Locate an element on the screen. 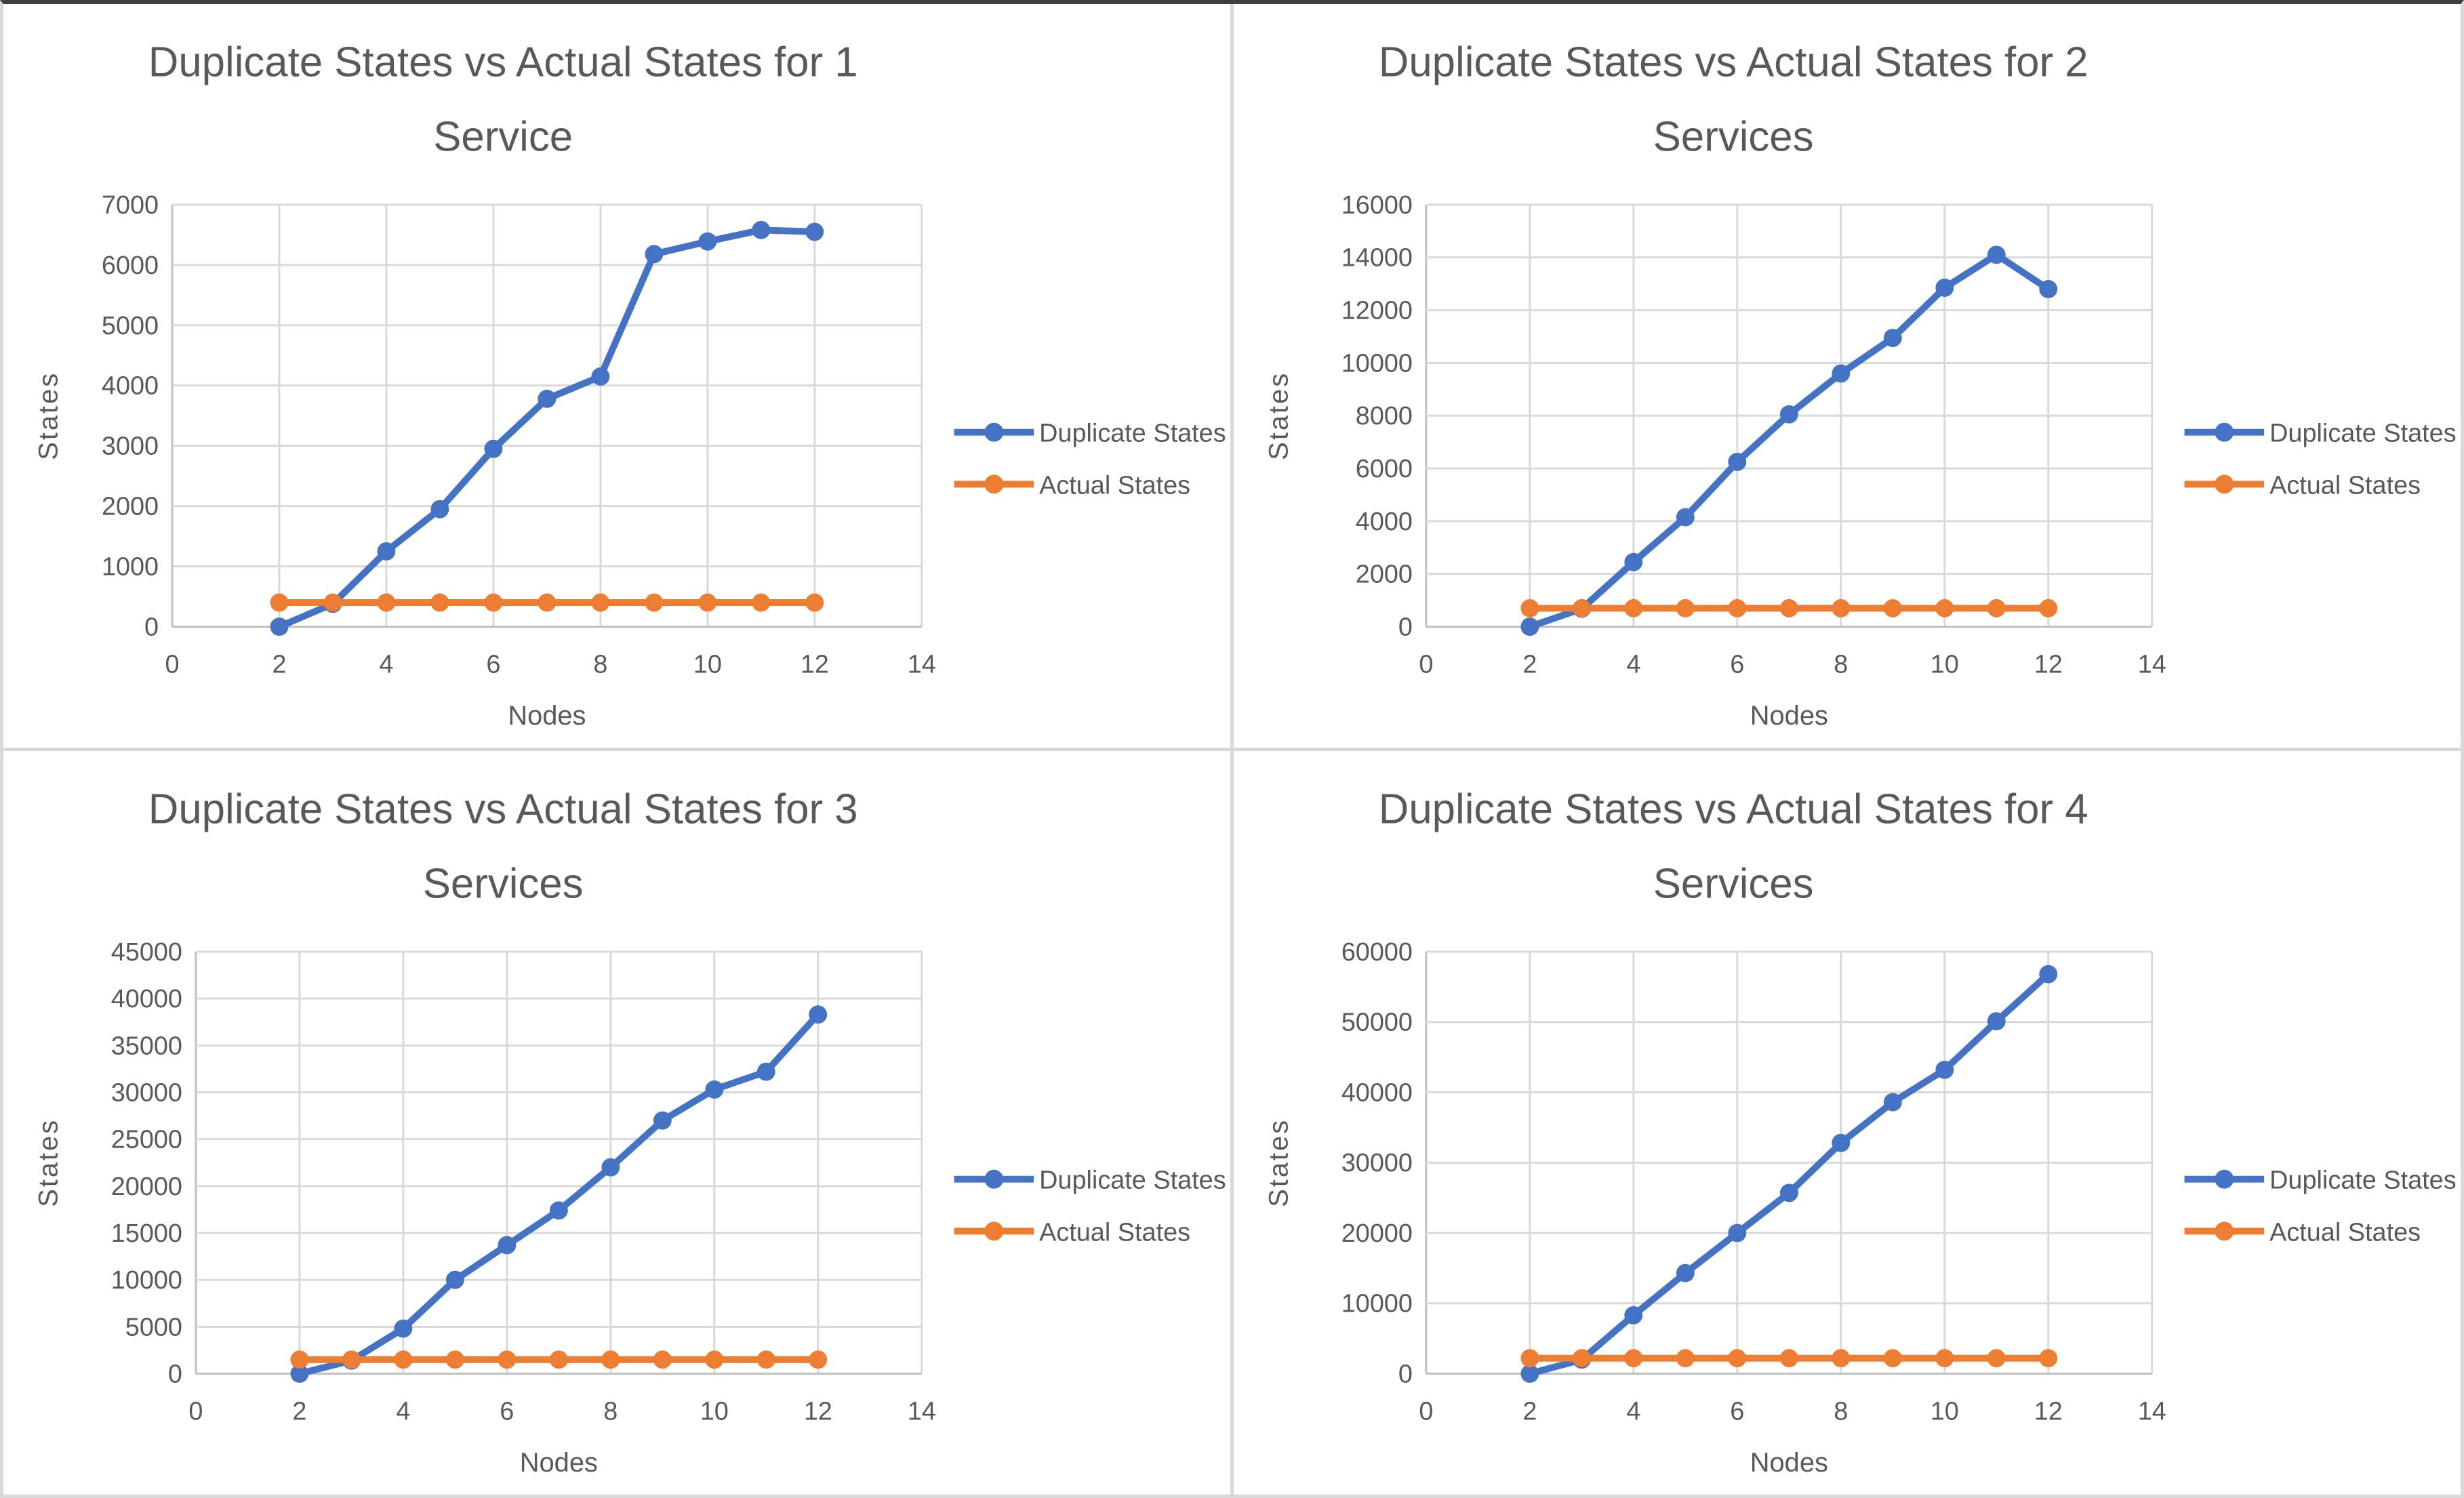 Image resolution: width=2464 pixels, height=1498 pixels. y-tick-label: 45000 is located at coordinates (146, 952).